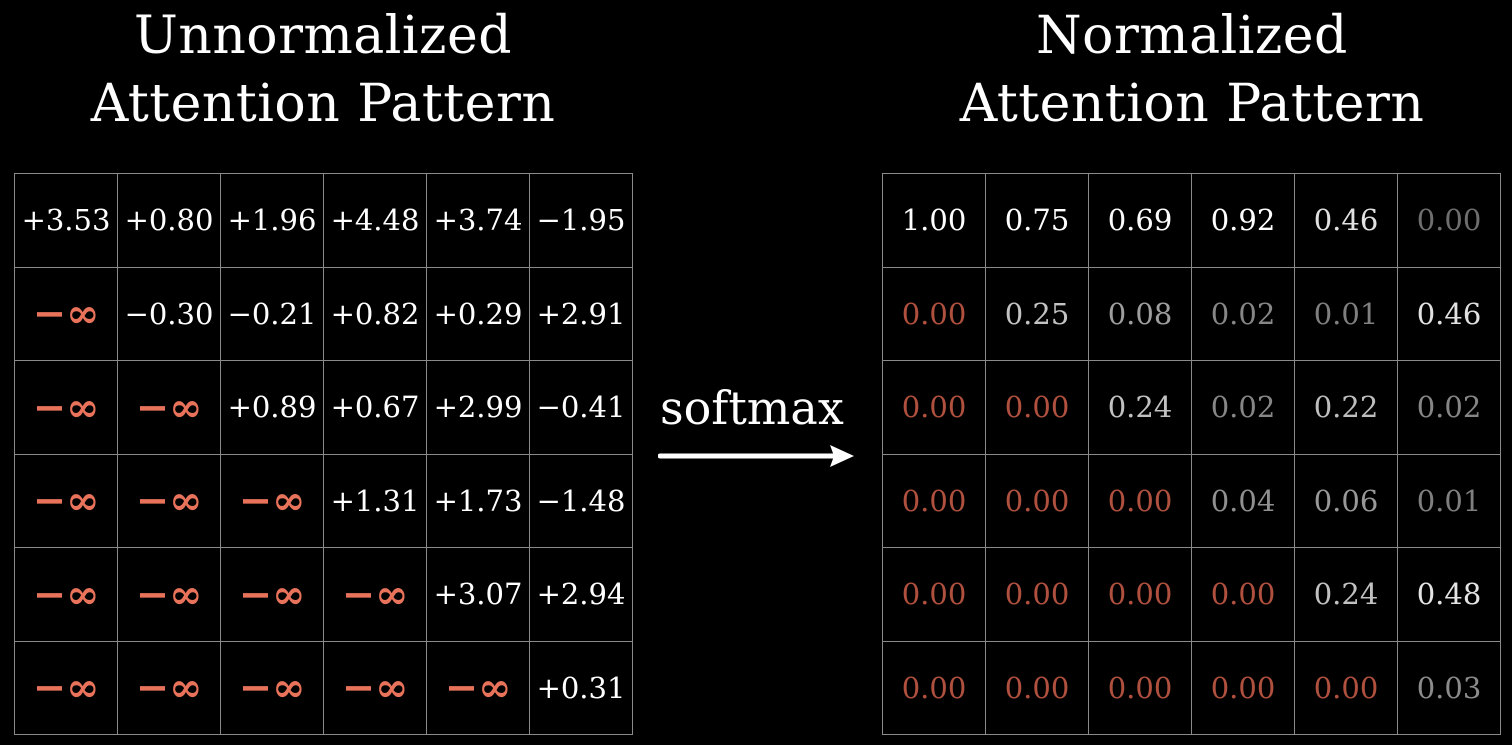  Describe the element at coordinates (169, 221) in the screenshot. I see `unnormalized-cell: +0.80` at that location.